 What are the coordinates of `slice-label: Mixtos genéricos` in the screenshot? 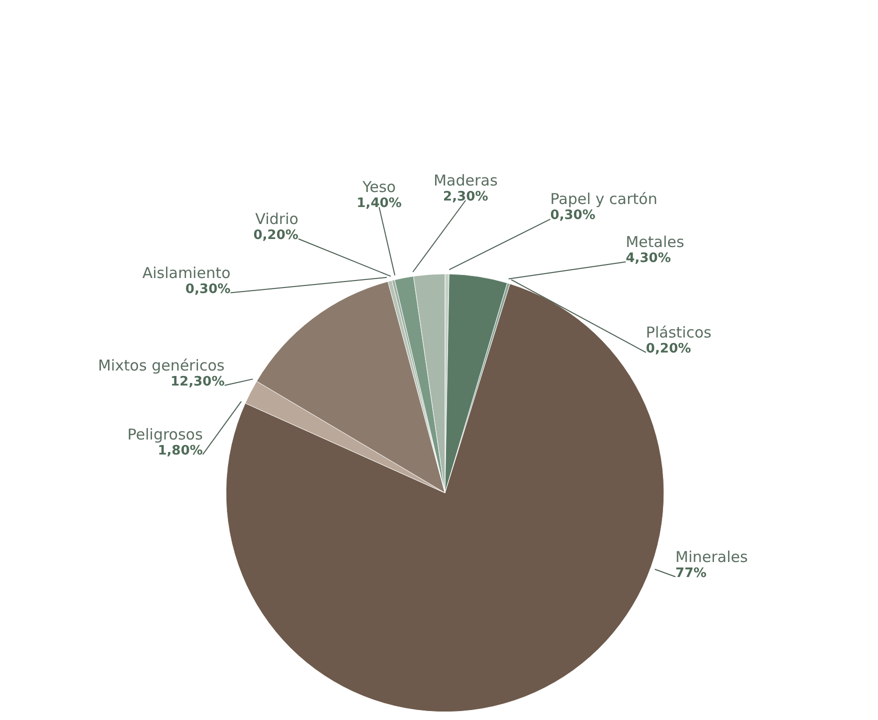 It's located at (161, 365).